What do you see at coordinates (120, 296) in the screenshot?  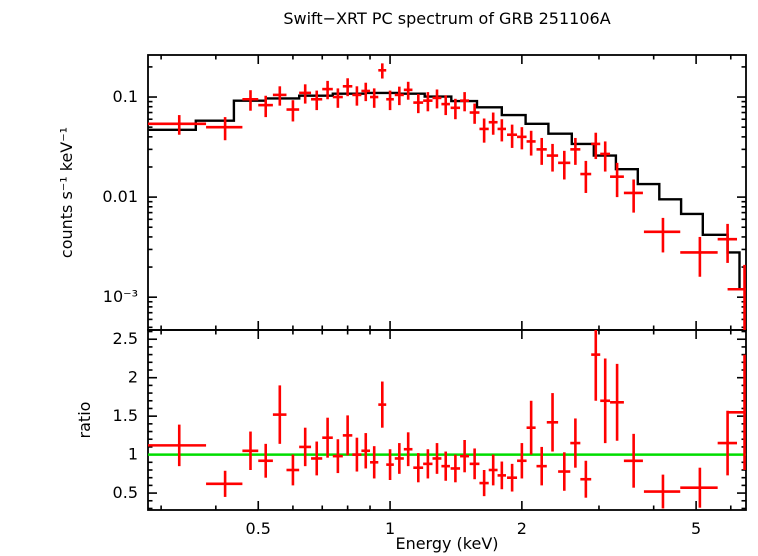 I see `svg-text: 10⁻³` at bounding box center [120, 296].